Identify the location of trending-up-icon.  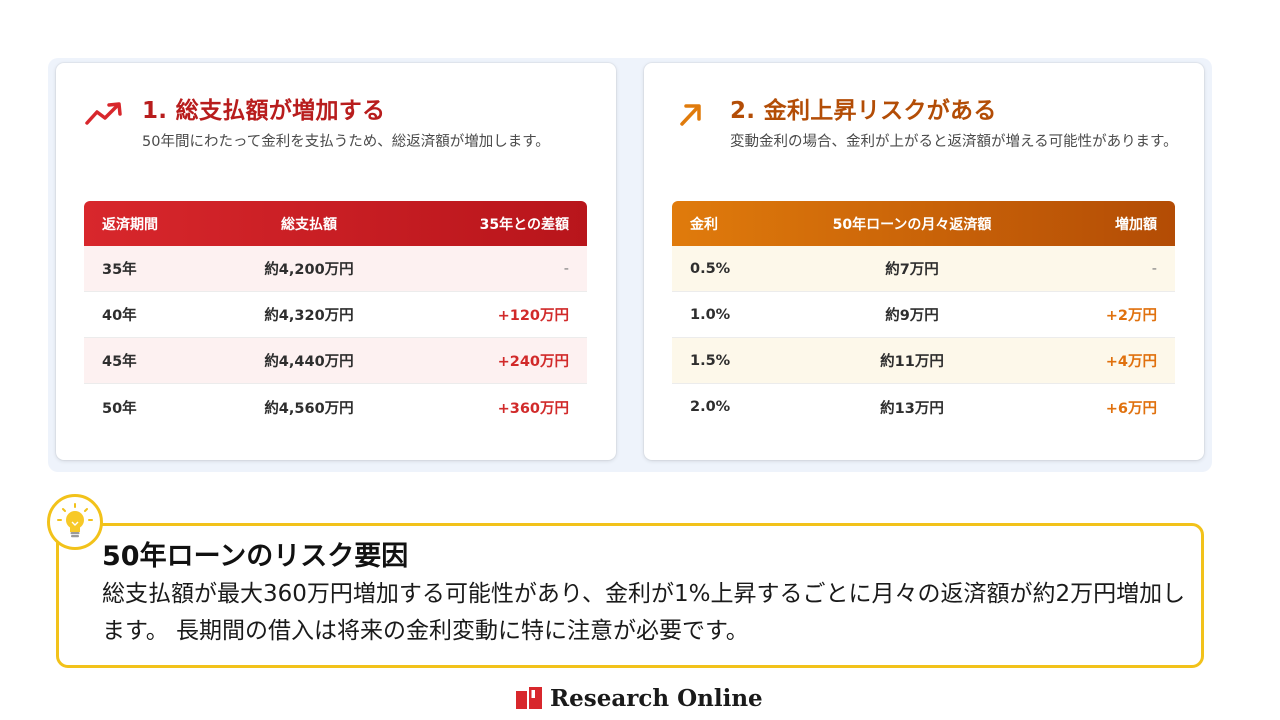
(103, 113).